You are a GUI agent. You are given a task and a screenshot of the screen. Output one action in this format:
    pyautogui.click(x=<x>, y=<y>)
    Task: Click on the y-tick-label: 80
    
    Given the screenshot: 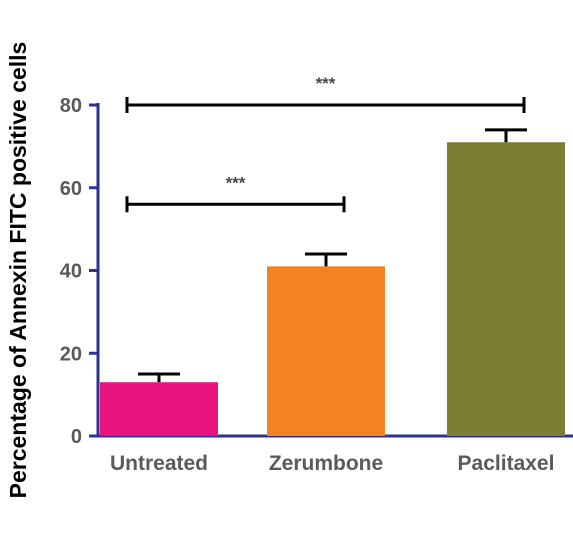 What is the action you would take?
    pyautogui.click(x=71, y=106)
    